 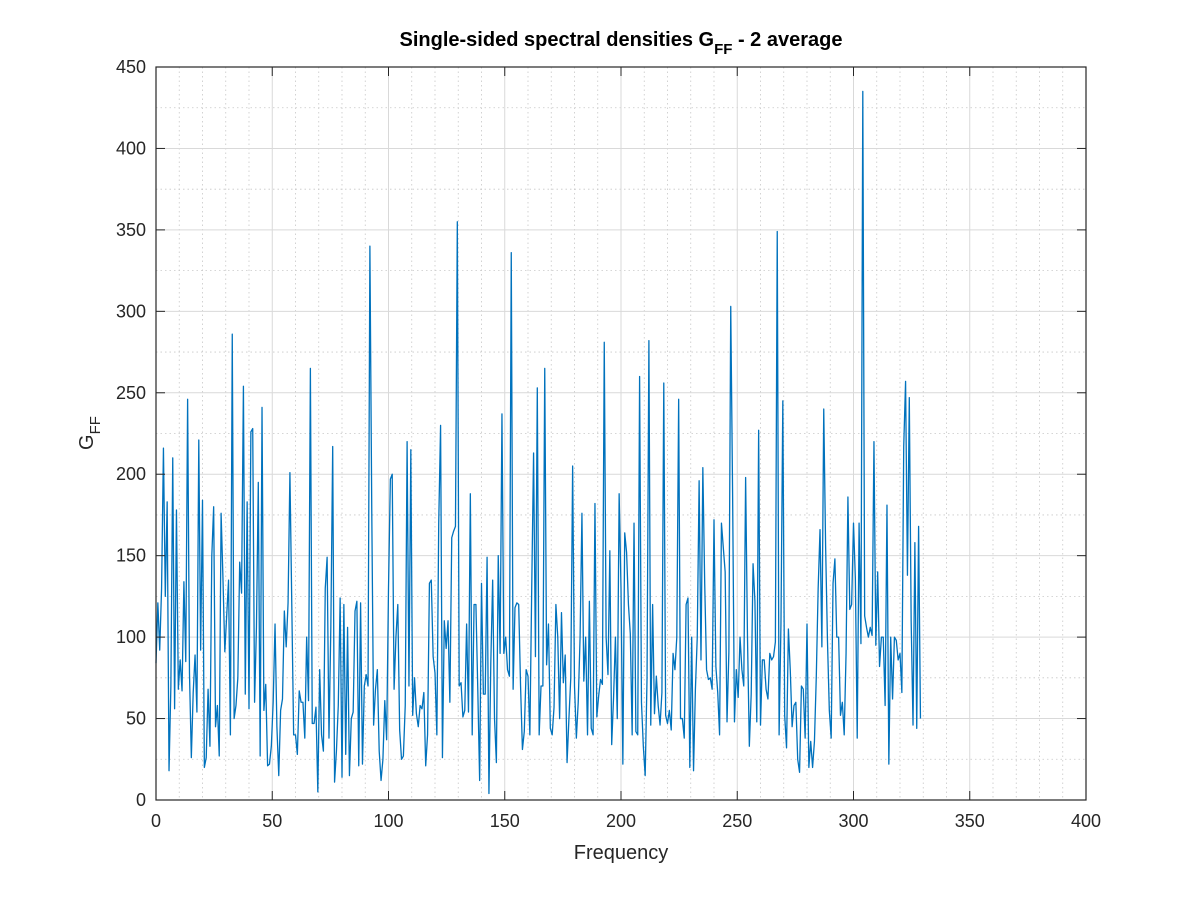 What do you see at coordinates (621, 853) in the screenshot?
I see `x-axis-label: Frequency` at bounding box center [621, 853].